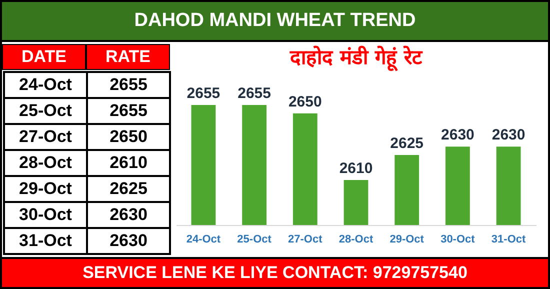 The image size is (550, 289). Describe the element at coordinates (45, 110) in the screenshot. I see `category-label: 25-Oct` at that location.